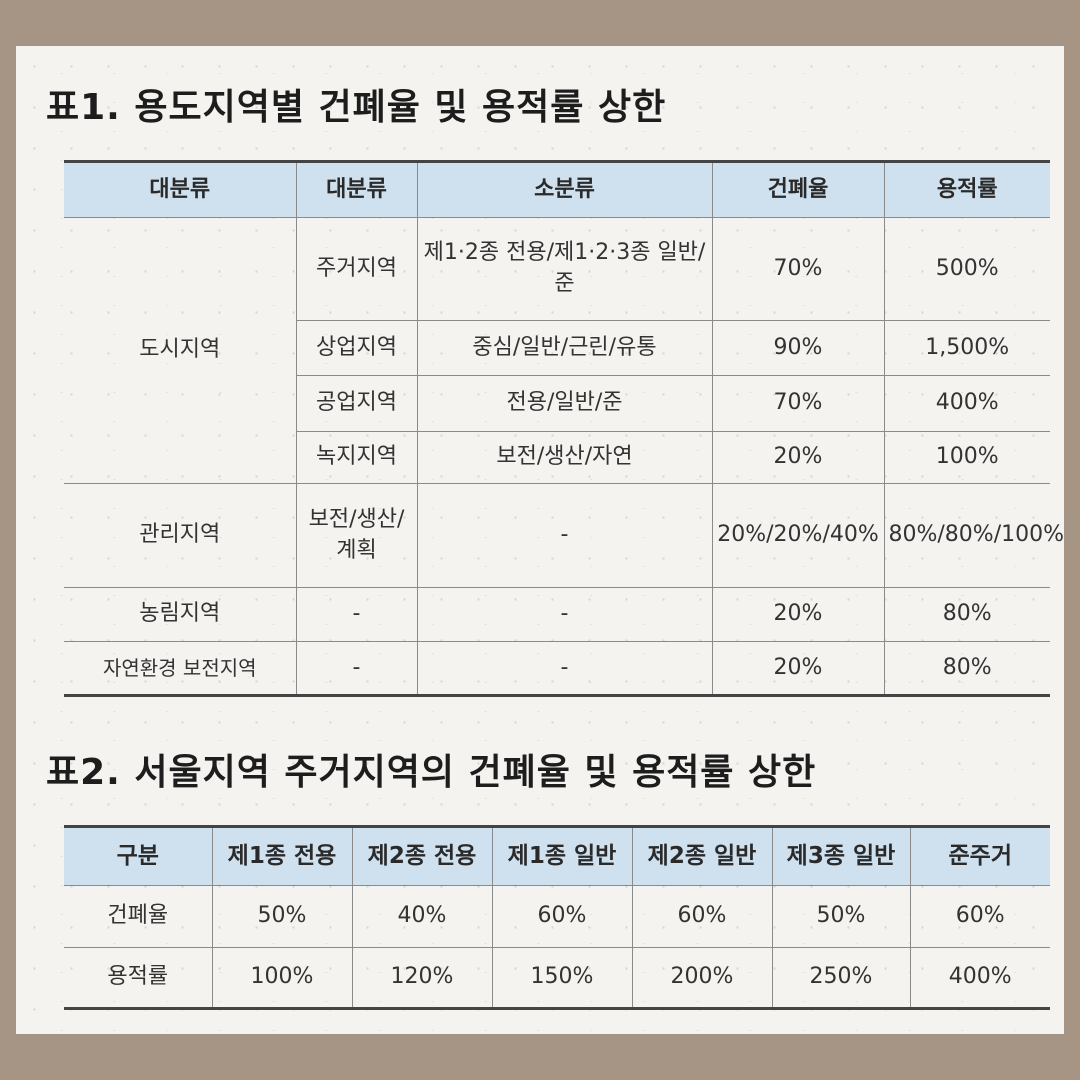 This screenshot has width=1080, height=1080. I want to click on subcategory-cell: 상업지역, so click(357, 348).